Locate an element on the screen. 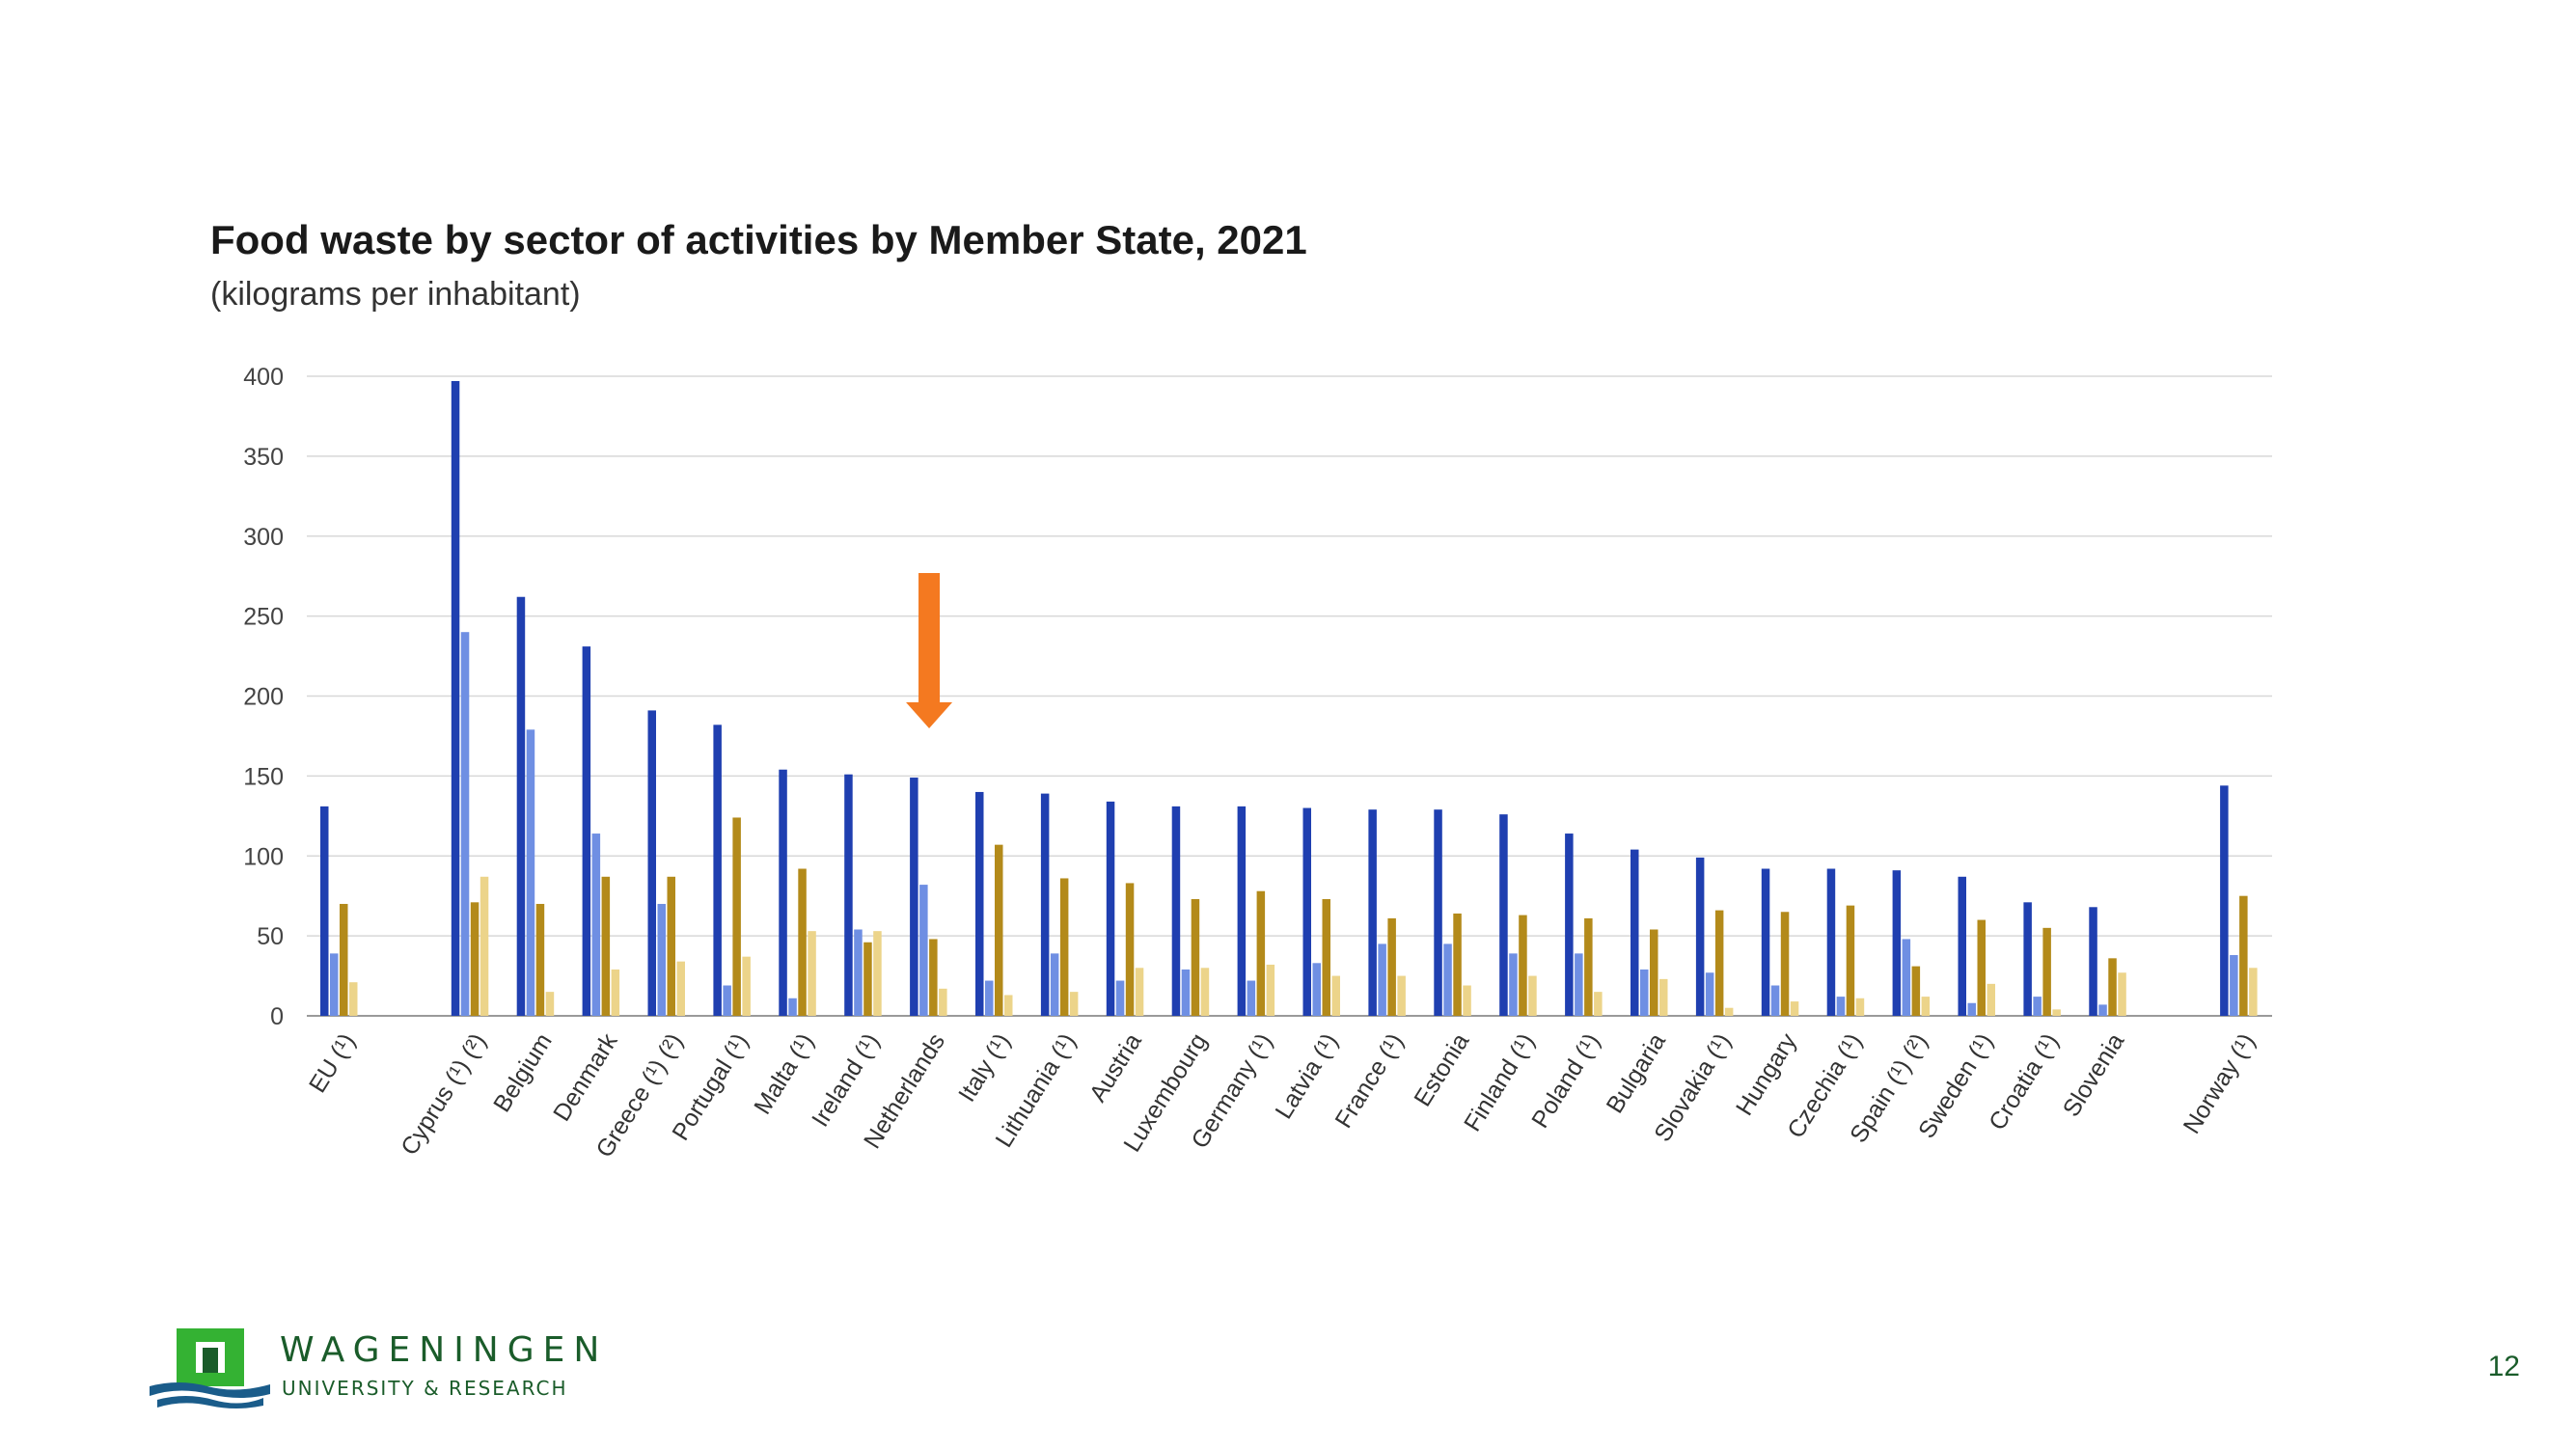 This screenshot has height=1449, width=2576. y-tick-label: 100 is located at coordinates (264, 856).